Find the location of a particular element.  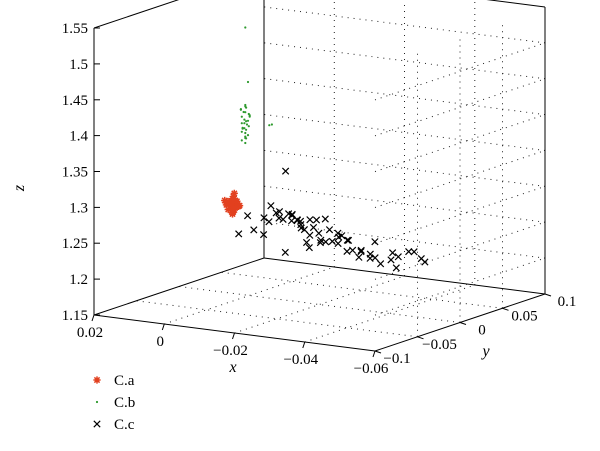

y-tick-label: 0.05 is located at coordinates (524, 316).